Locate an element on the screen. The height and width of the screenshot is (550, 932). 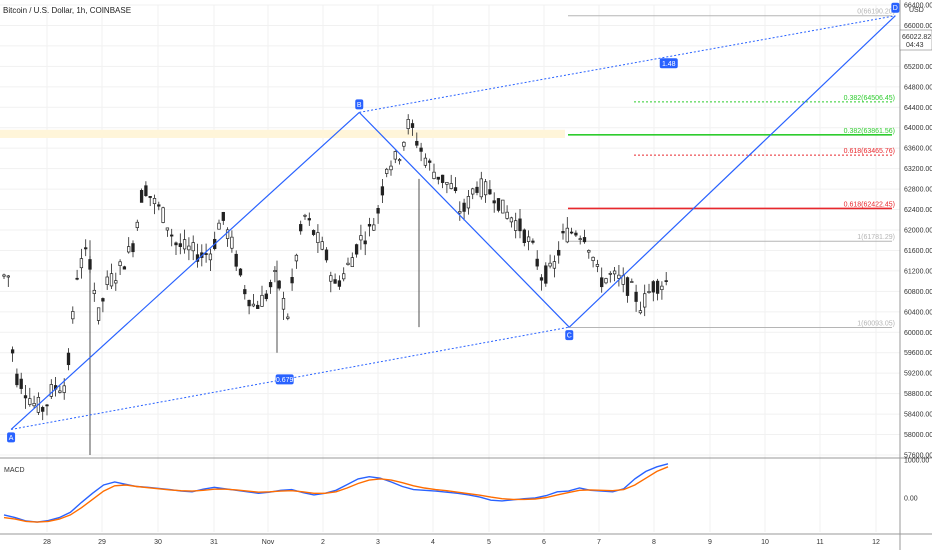
price-tick-label: 62400.00 is located at coordinates (918, 210).